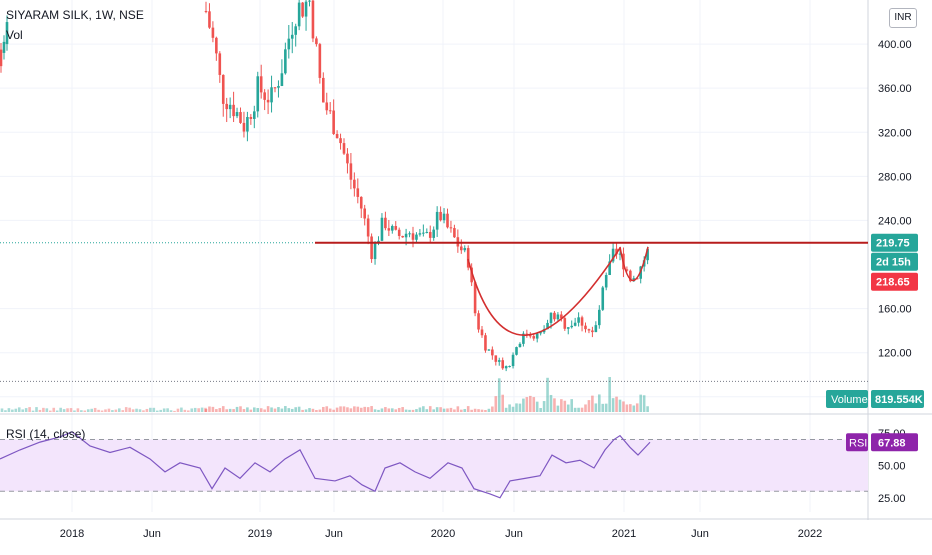  Describe the element at coordinates (75, 15) in the screenshot. I see `symbol-legend: SIYARAM SILK, 1W, NSE` at that location.